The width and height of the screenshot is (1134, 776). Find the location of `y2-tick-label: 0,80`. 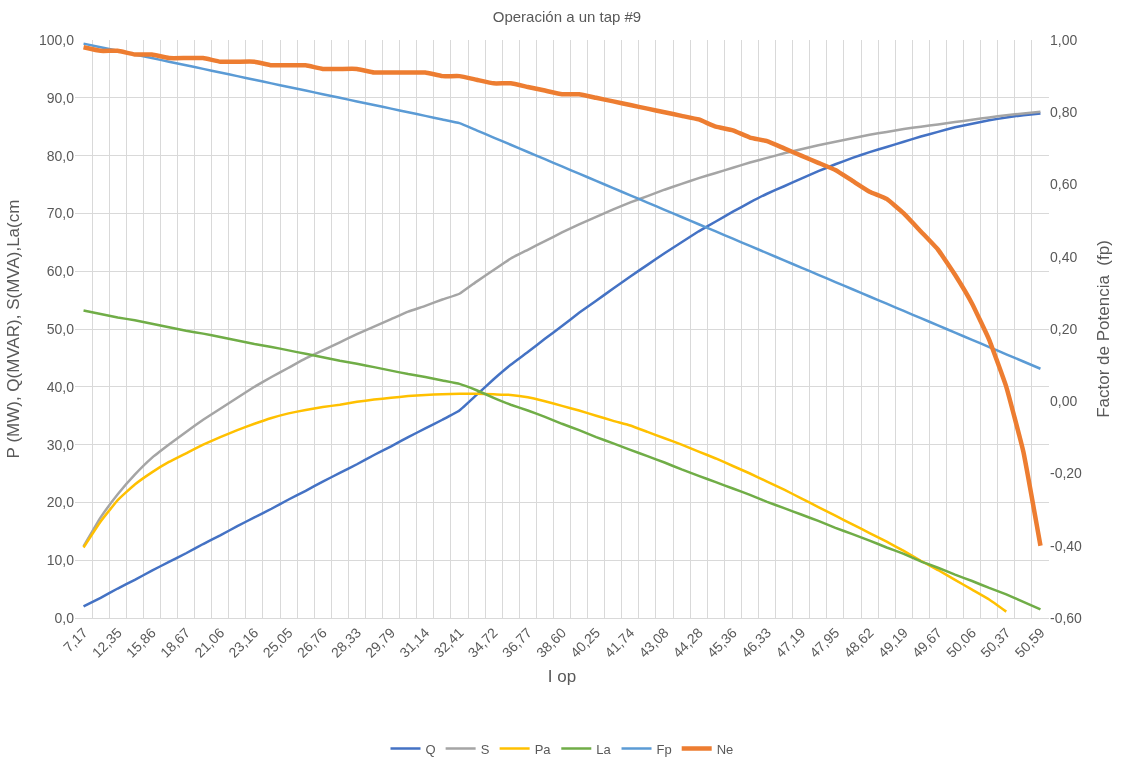

y2-tick-label: 0,80 is located at coordinates (1064, 112).